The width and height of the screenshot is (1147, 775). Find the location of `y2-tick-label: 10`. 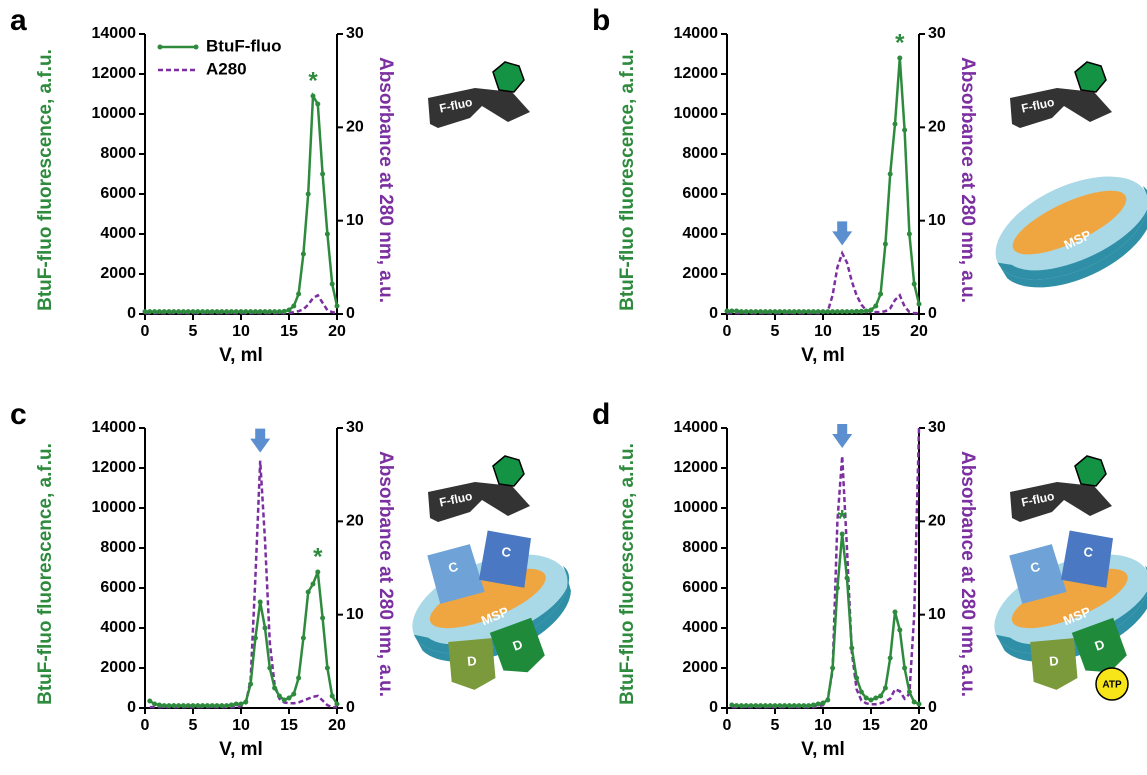

y2-tick-label: 10 is located at coordinates (937, 220).